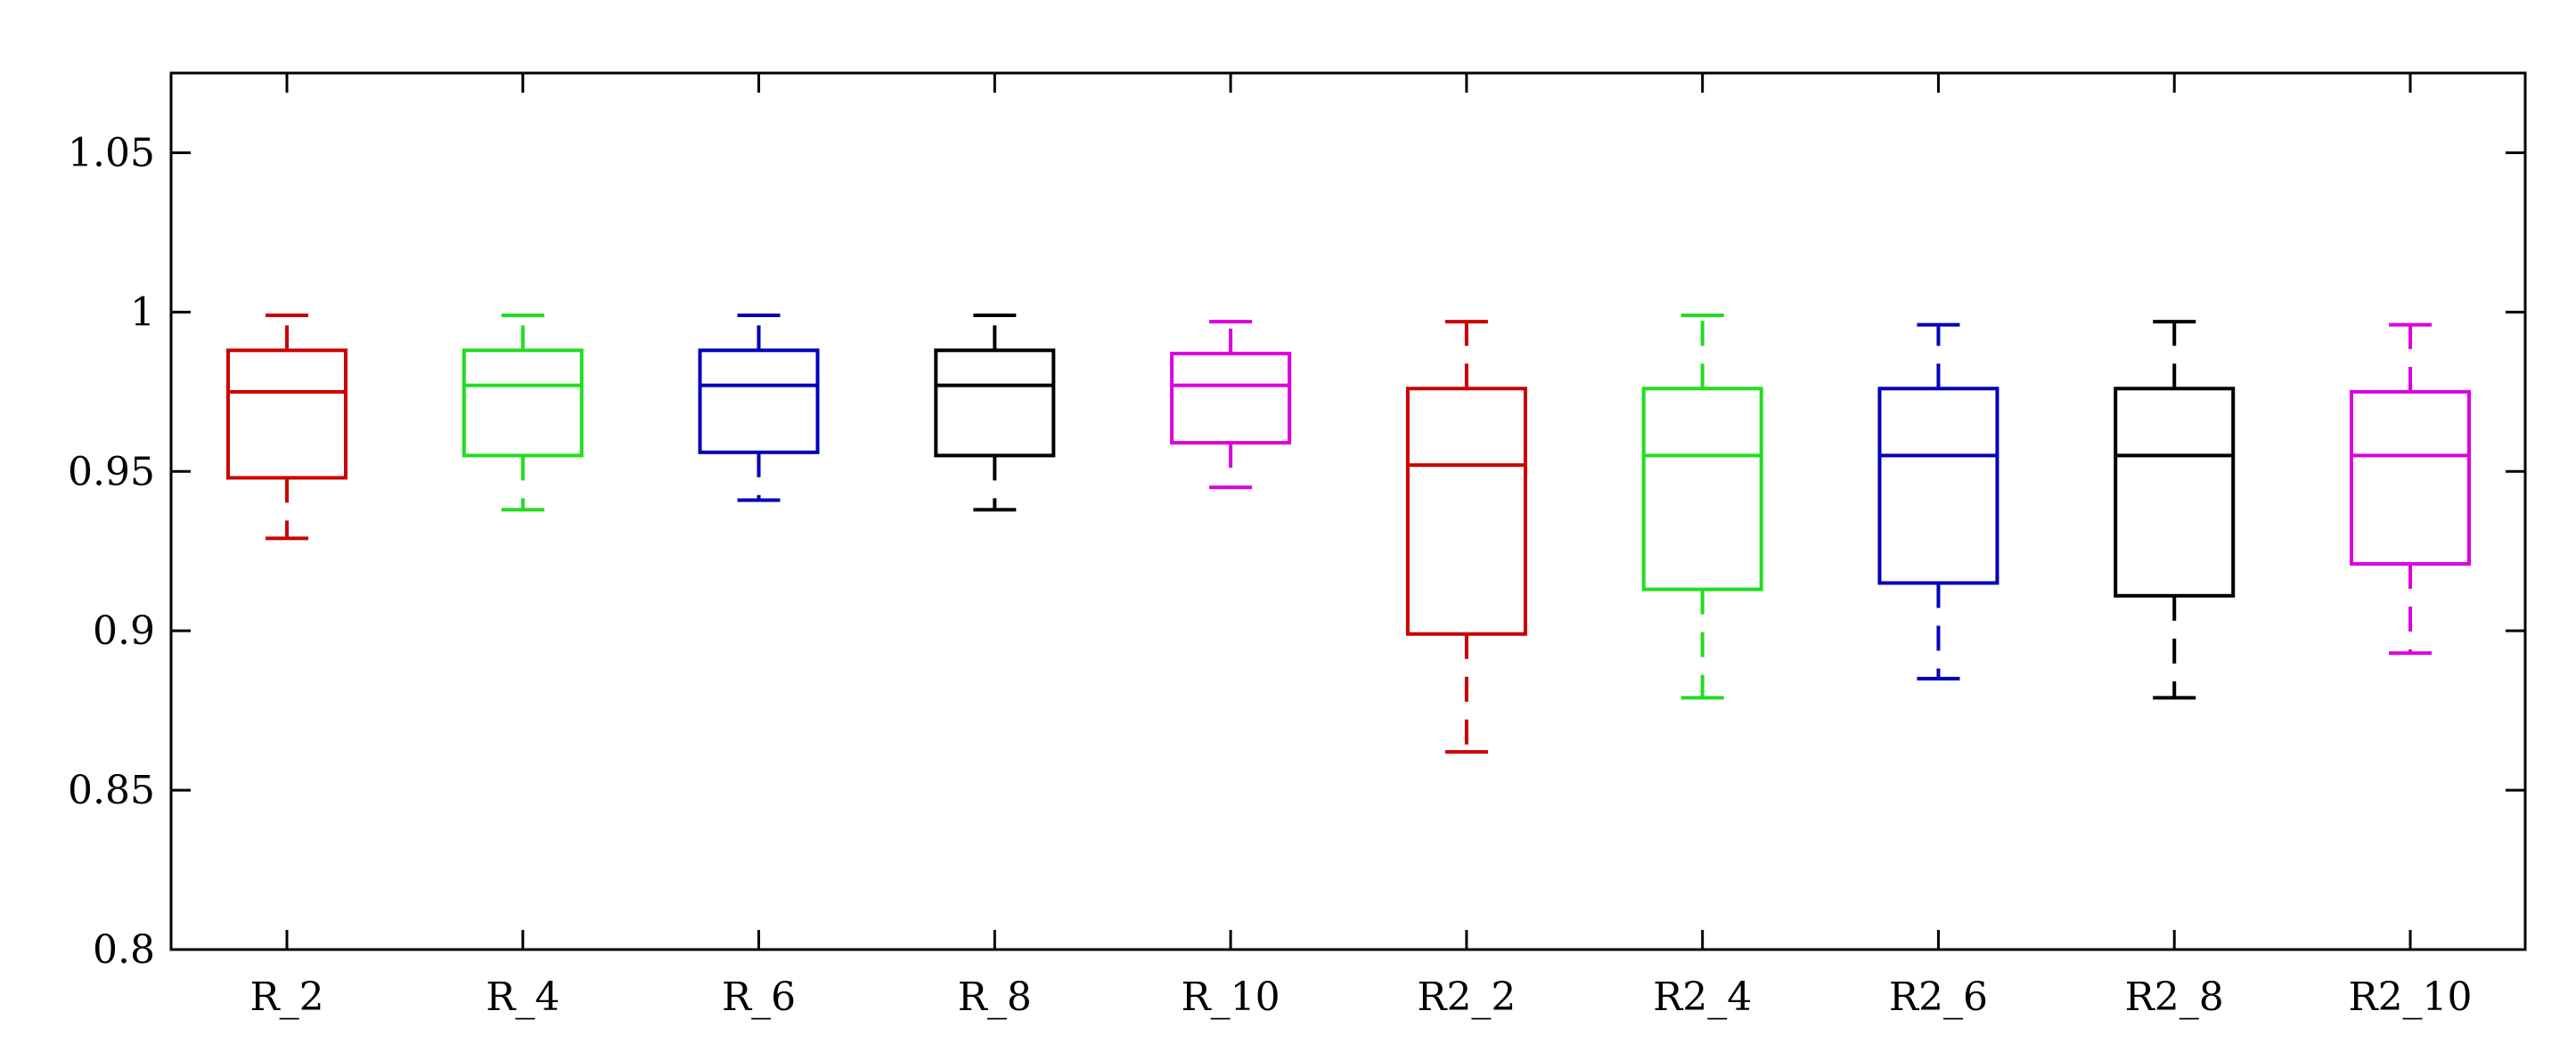  I want to click on x-tick-label: R2_2, so click(1466, 997).